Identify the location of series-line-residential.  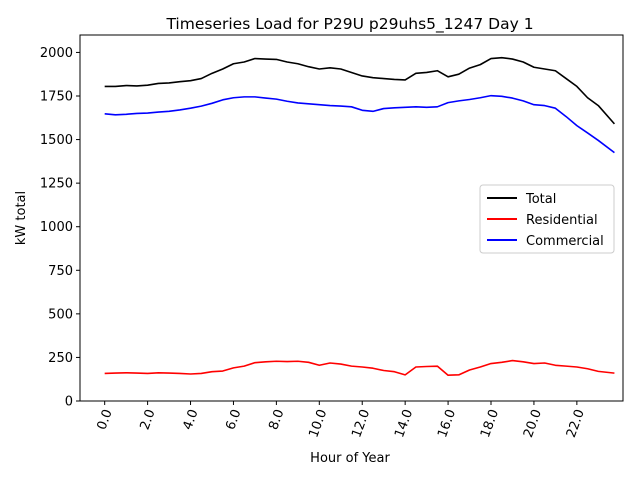
(359, 368).